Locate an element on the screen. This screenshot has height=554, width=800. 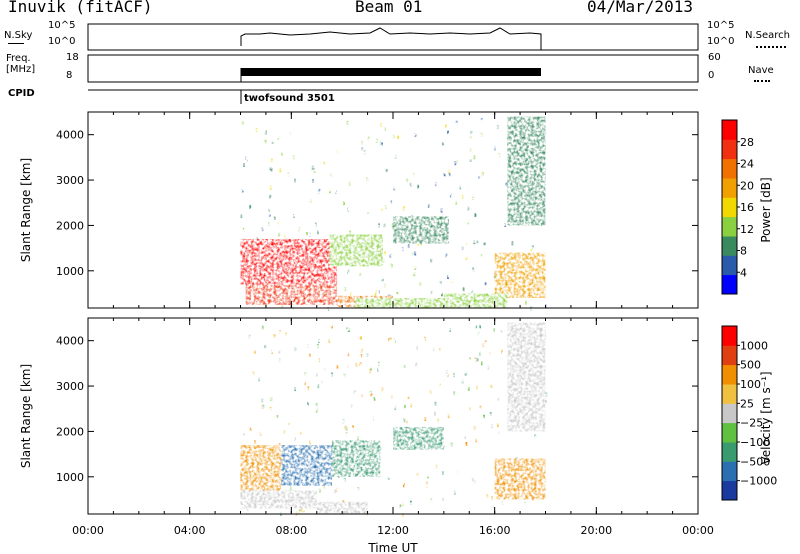
x-tick-label: 00:00 is located at coordinates (698, 530).